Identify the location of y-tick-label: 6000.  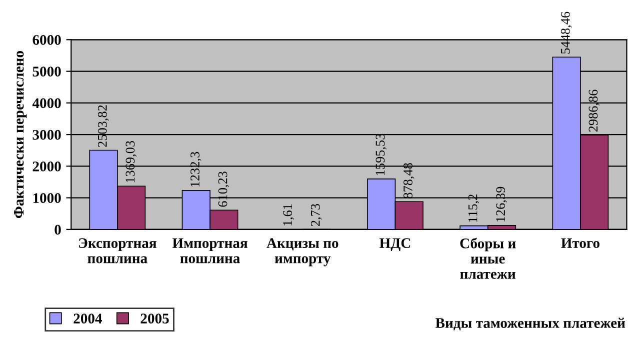
(46, 40).